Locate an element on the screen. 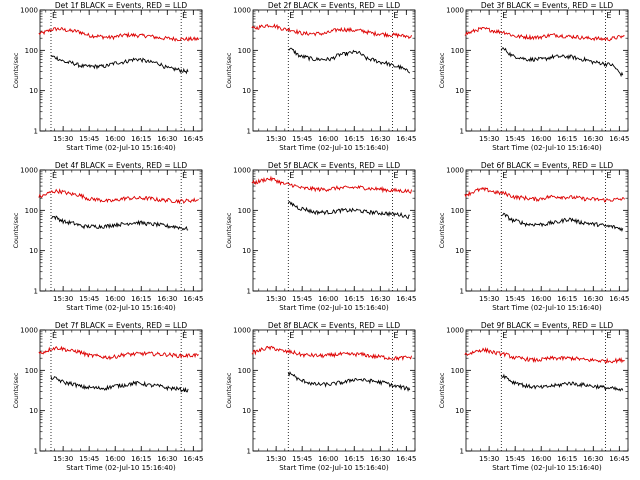 This screenshot has height=480, width=640. panel-title: Det 4f BLACK = Events, RED = LLD is located at coordinates (121, 165).